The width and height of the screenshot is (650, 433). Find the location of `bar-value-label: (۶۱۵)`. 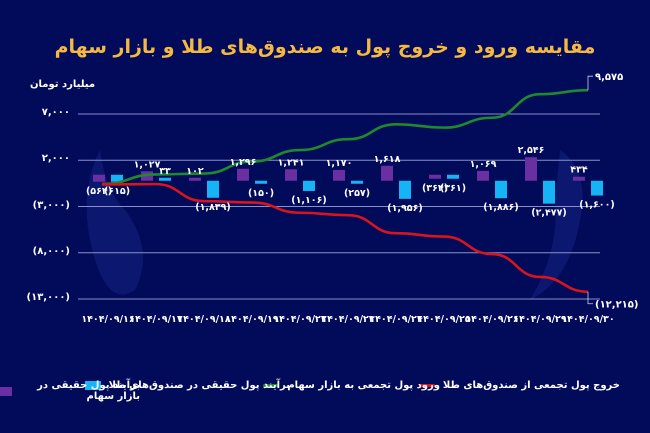

bar-value-label: (۶۱۵) is located at coordinates (117, 191).